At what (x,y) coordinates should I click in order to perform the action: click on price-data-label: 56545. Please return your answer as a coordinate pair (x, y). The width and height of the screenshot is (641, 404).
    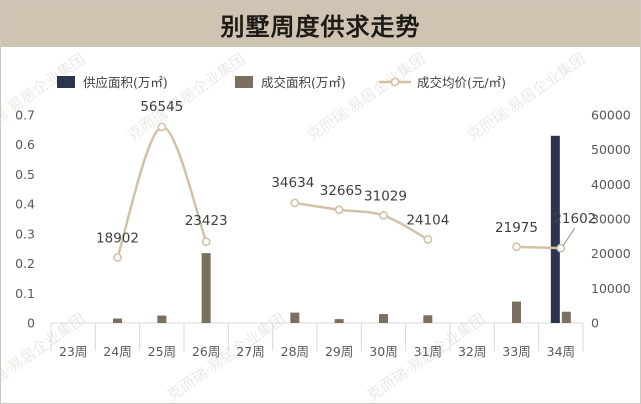
    Looking at the image, I should click on (161, 107).